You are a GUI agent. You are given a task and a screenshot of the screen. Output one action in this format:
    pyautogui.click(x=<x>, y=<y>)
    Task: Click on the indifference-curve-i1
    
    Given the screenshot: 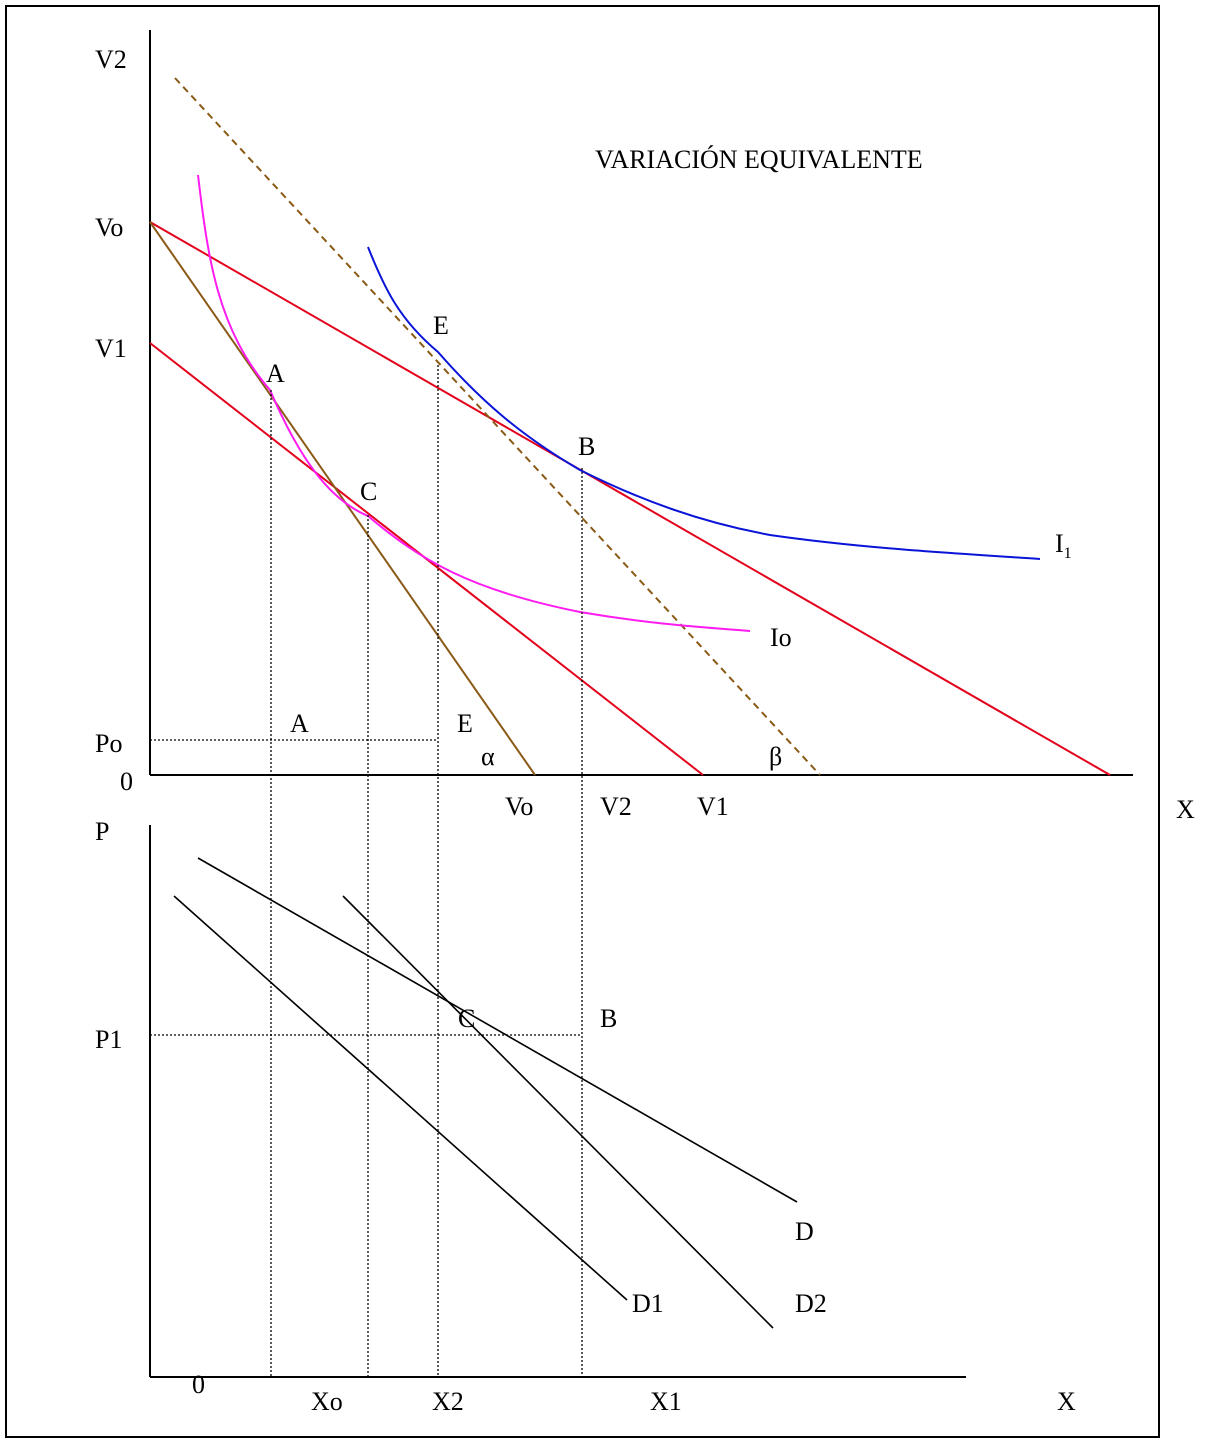 What is the action you would take?
    pyautogui.click(x=704, y=403)
    